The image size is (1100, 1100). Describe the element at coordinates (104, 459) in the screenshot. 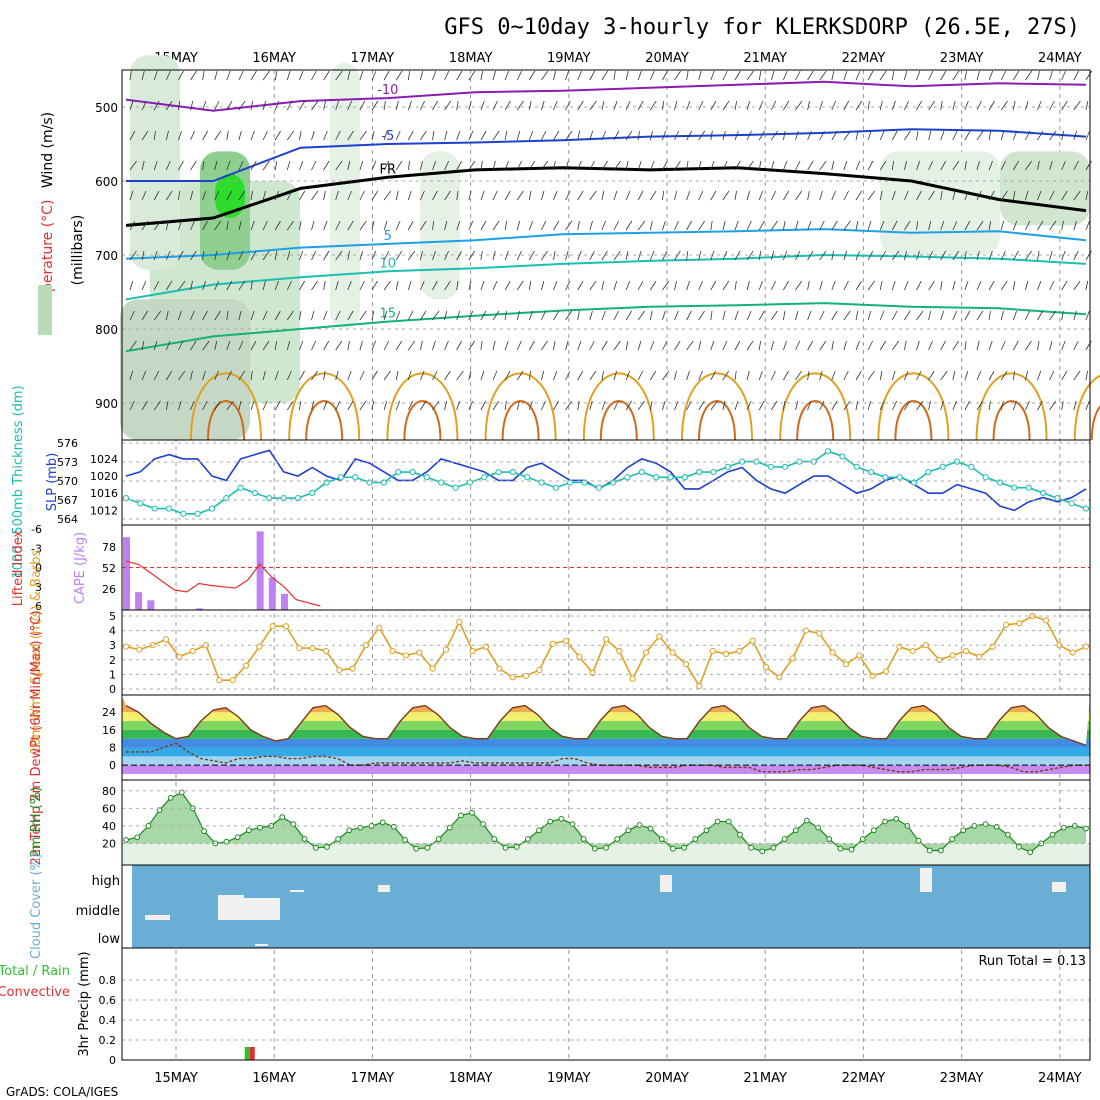

I see `slp-tick: 1024` at that location.